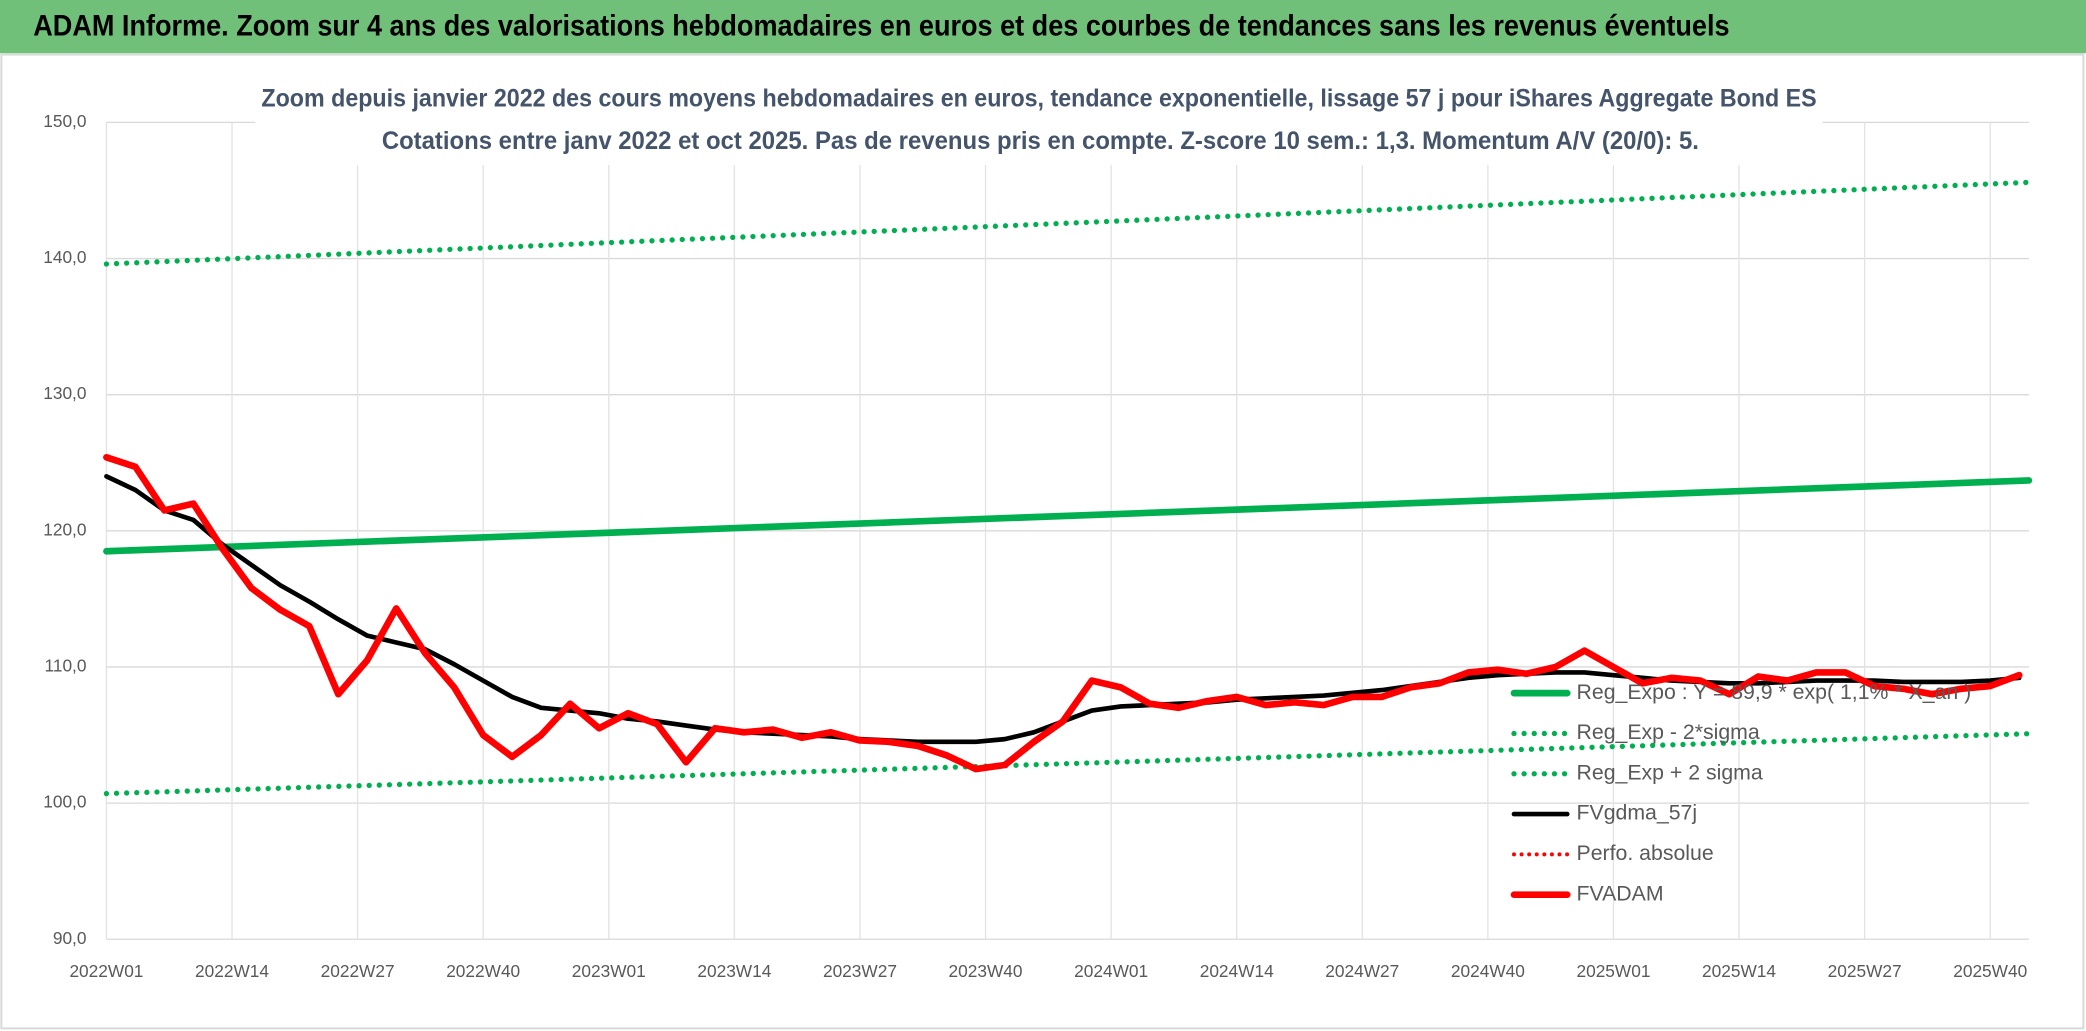  Describe the element at coordinates (64, 393) in the screenshot. I see `y-tick-label: 130,0` at that location.